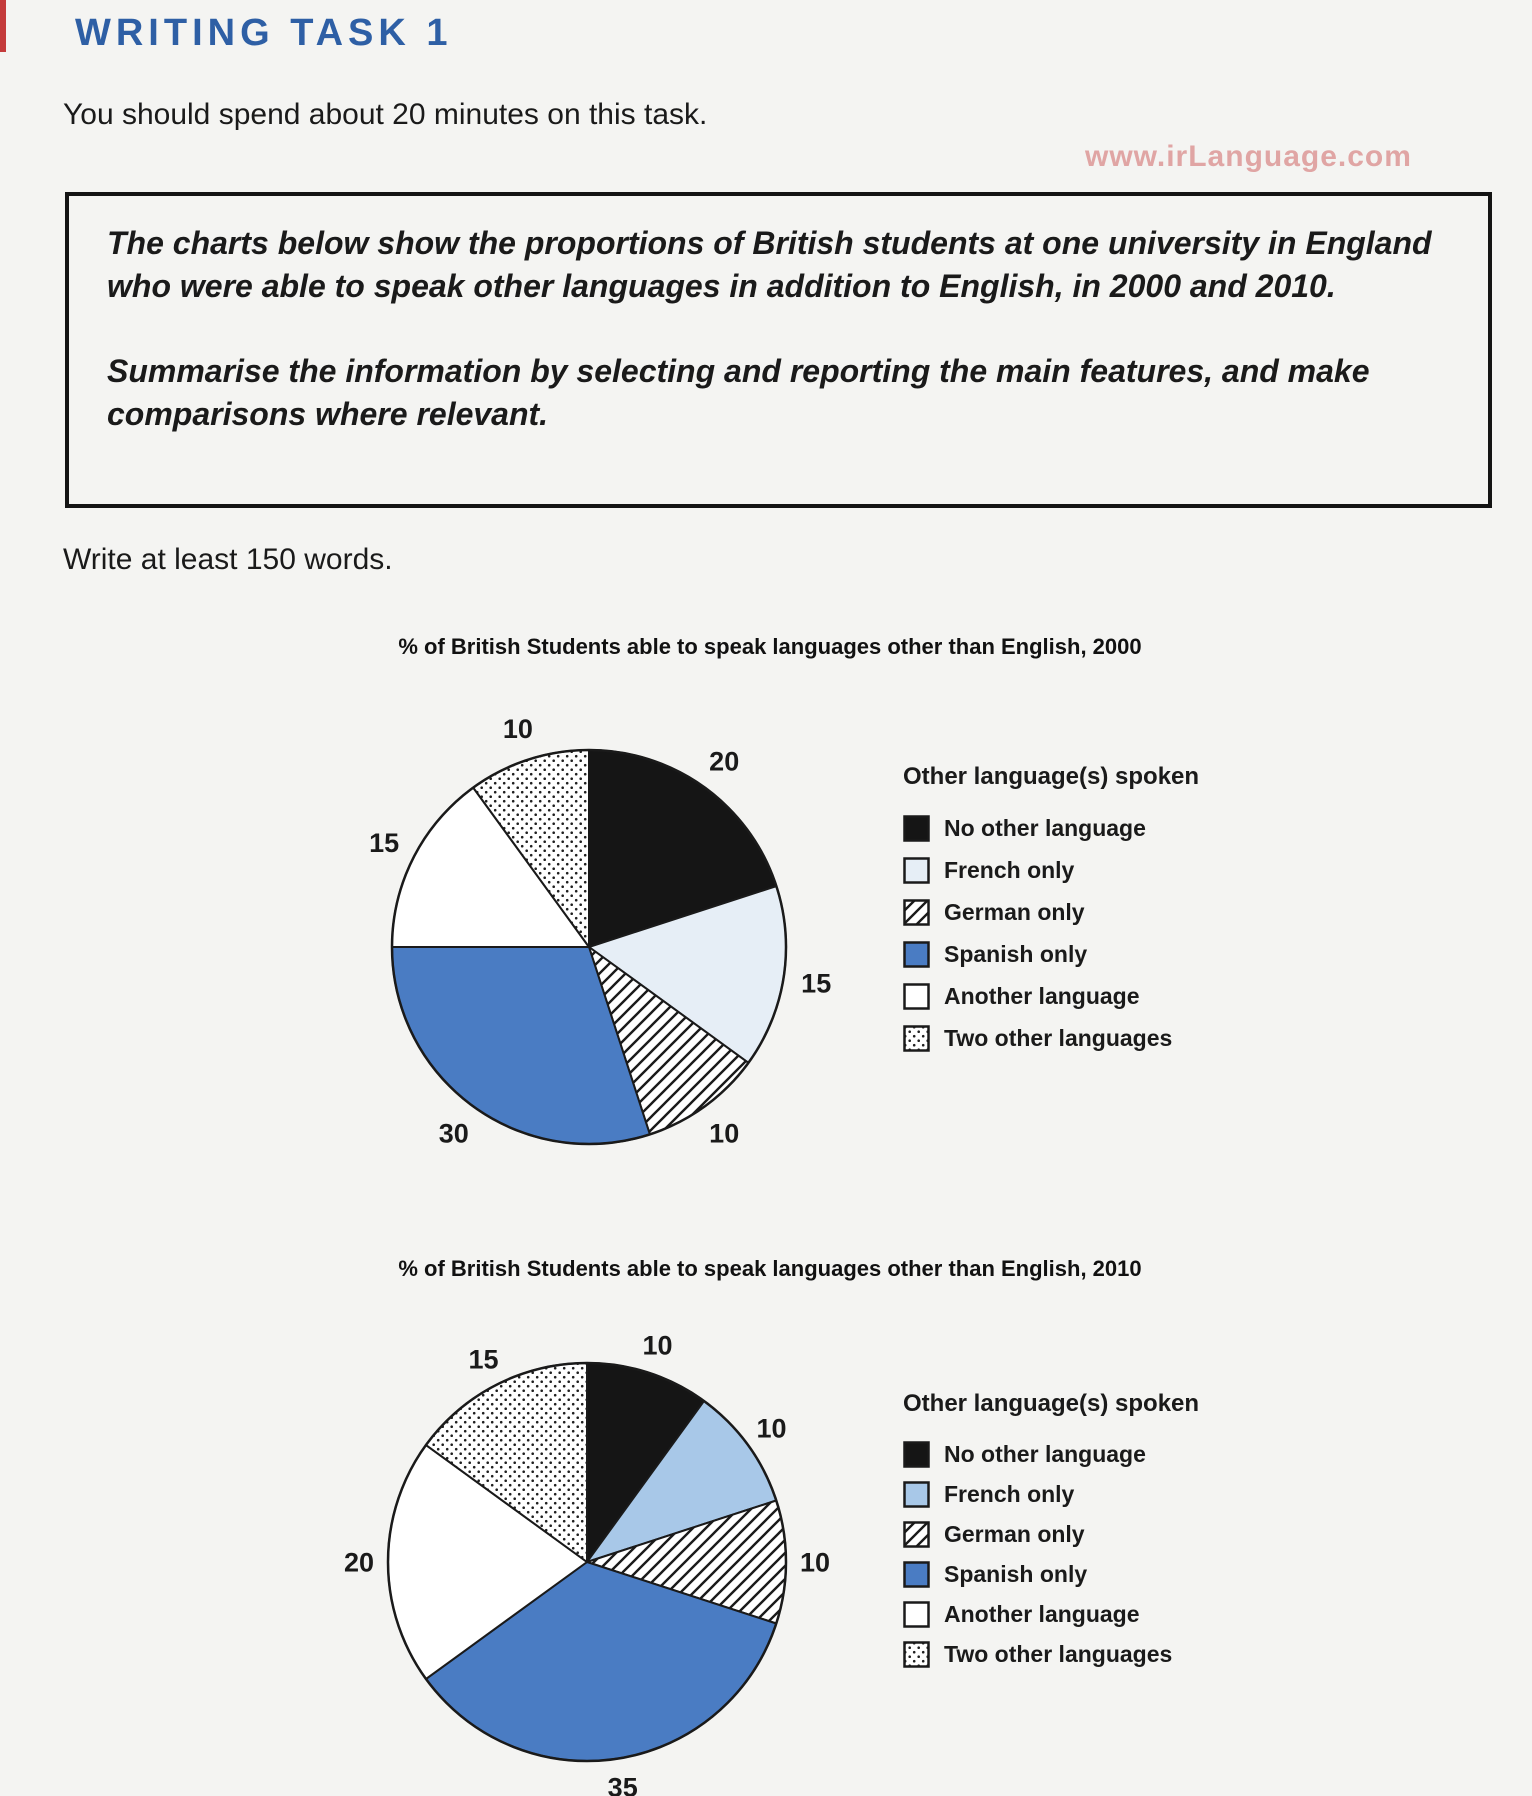 The height and width of the screenshot is (1796, 1532). What do you see at coordinates (1248, 156) in the screenshot?
I see `watermark: www.irLanguage.com` at bounding box center [1248, 156].